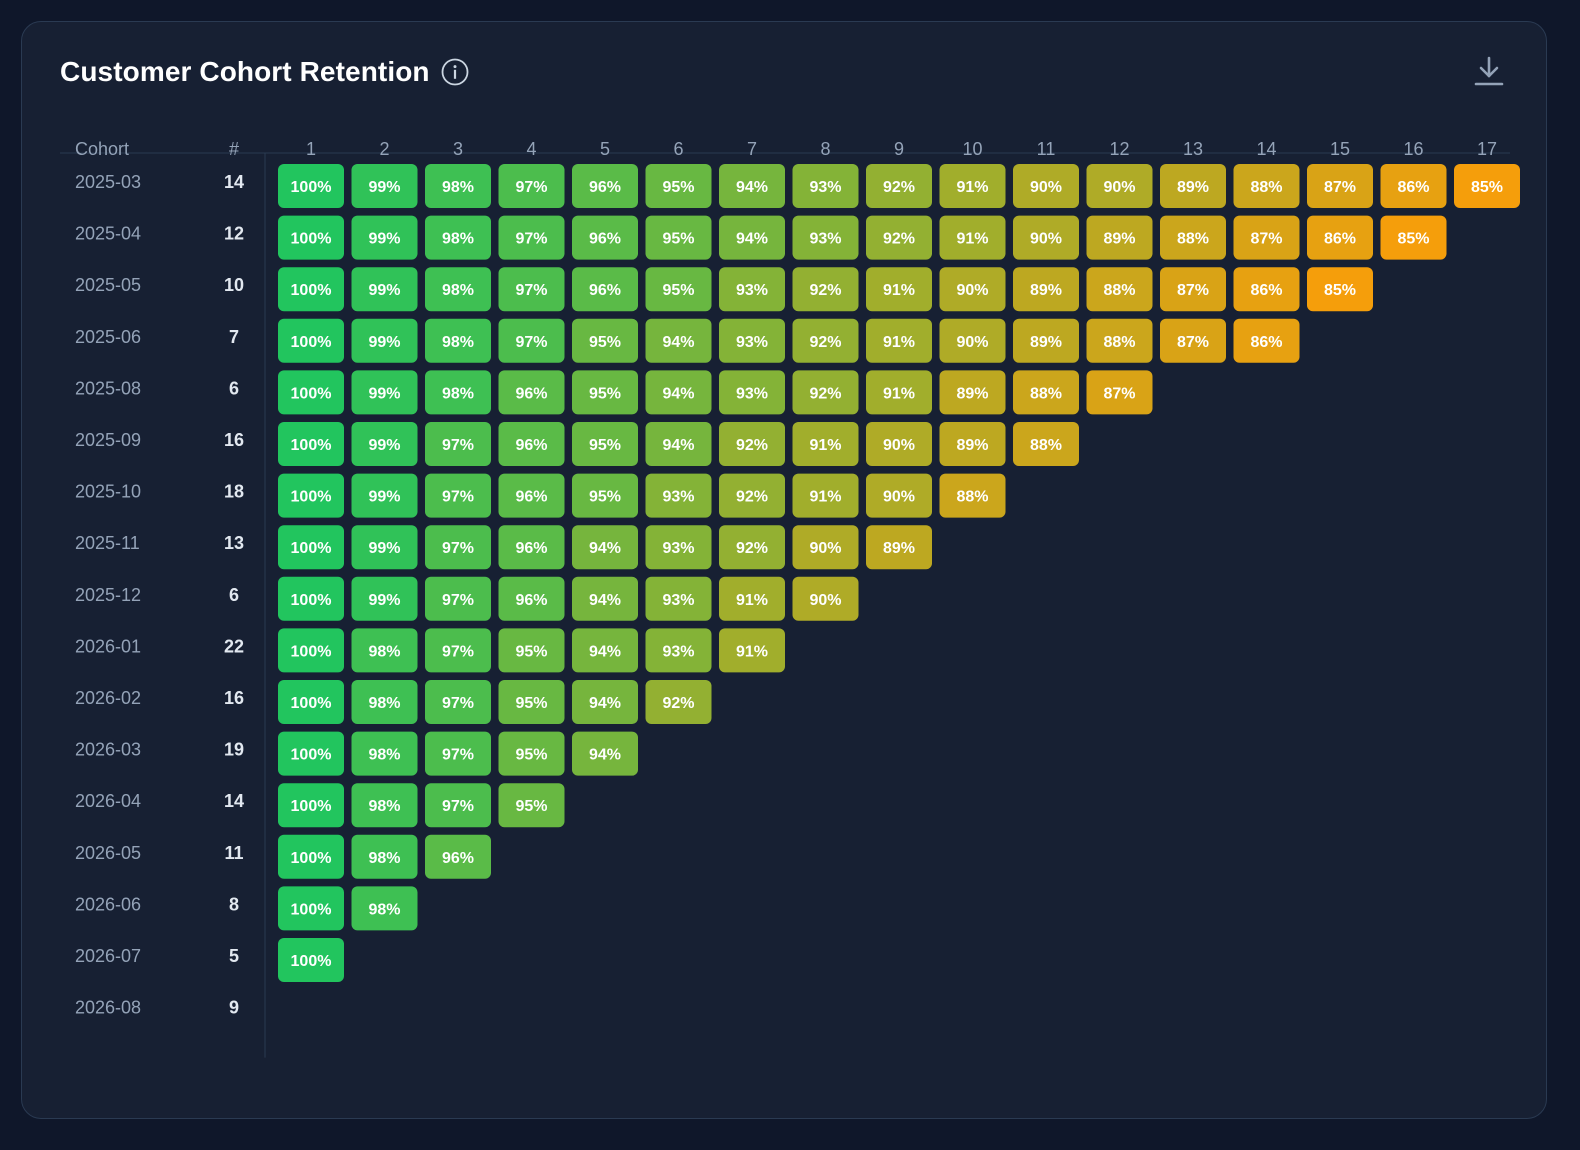 This screenshot has width=1580, height=1150. What do you see at coordinates (311, 149) in the screenshot?
I see `period-label-1: 1` at bounding box center [311, 149].